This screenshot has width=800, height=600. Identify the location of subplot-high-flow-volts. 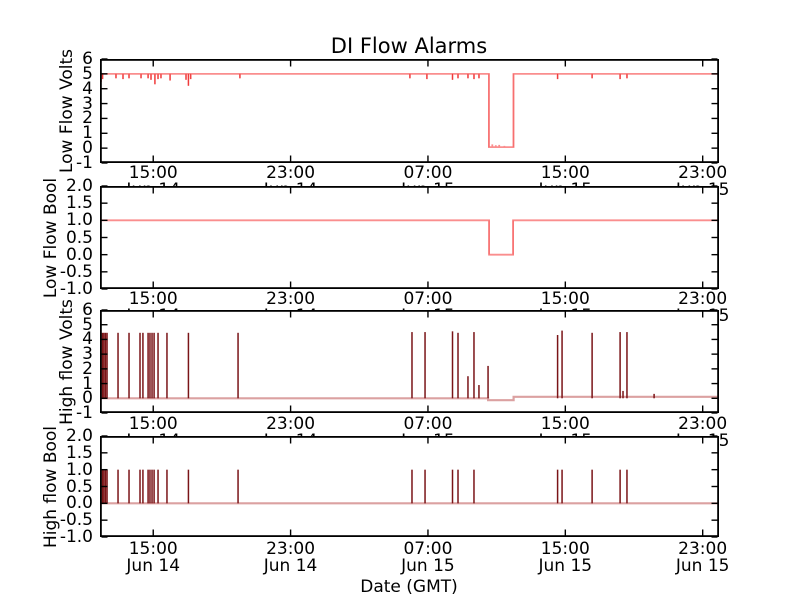
(409, 361).